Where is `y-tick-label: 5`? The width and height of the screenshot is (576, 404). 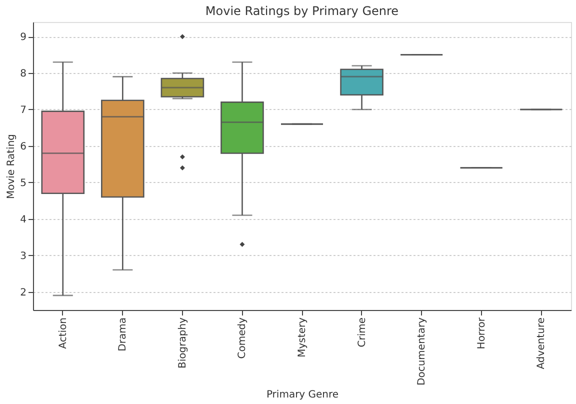
y-tick-label: 5 is located at coordinates (23, 183).